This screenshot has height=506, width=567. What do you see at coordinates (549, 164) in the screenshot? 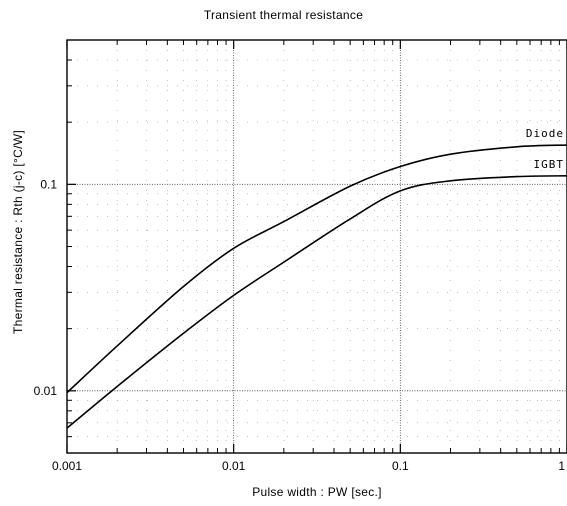
I see `series-label-igbt: IGBT` at bounding box center [549, 164].